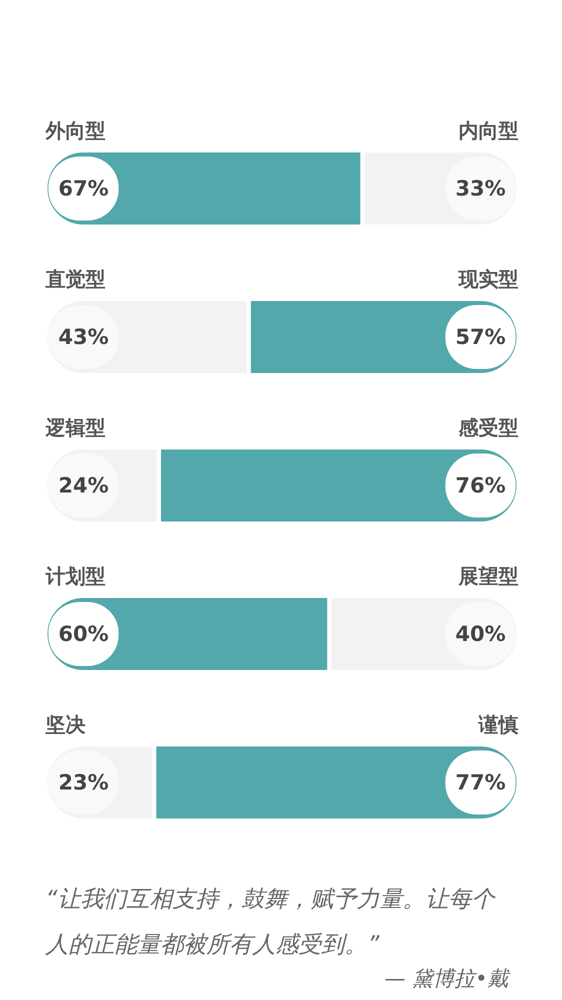 The image size is (562, 1000). Describe the element at coordinates (480, 486) in the screenshot. I see `data-label: 76%` at that location.